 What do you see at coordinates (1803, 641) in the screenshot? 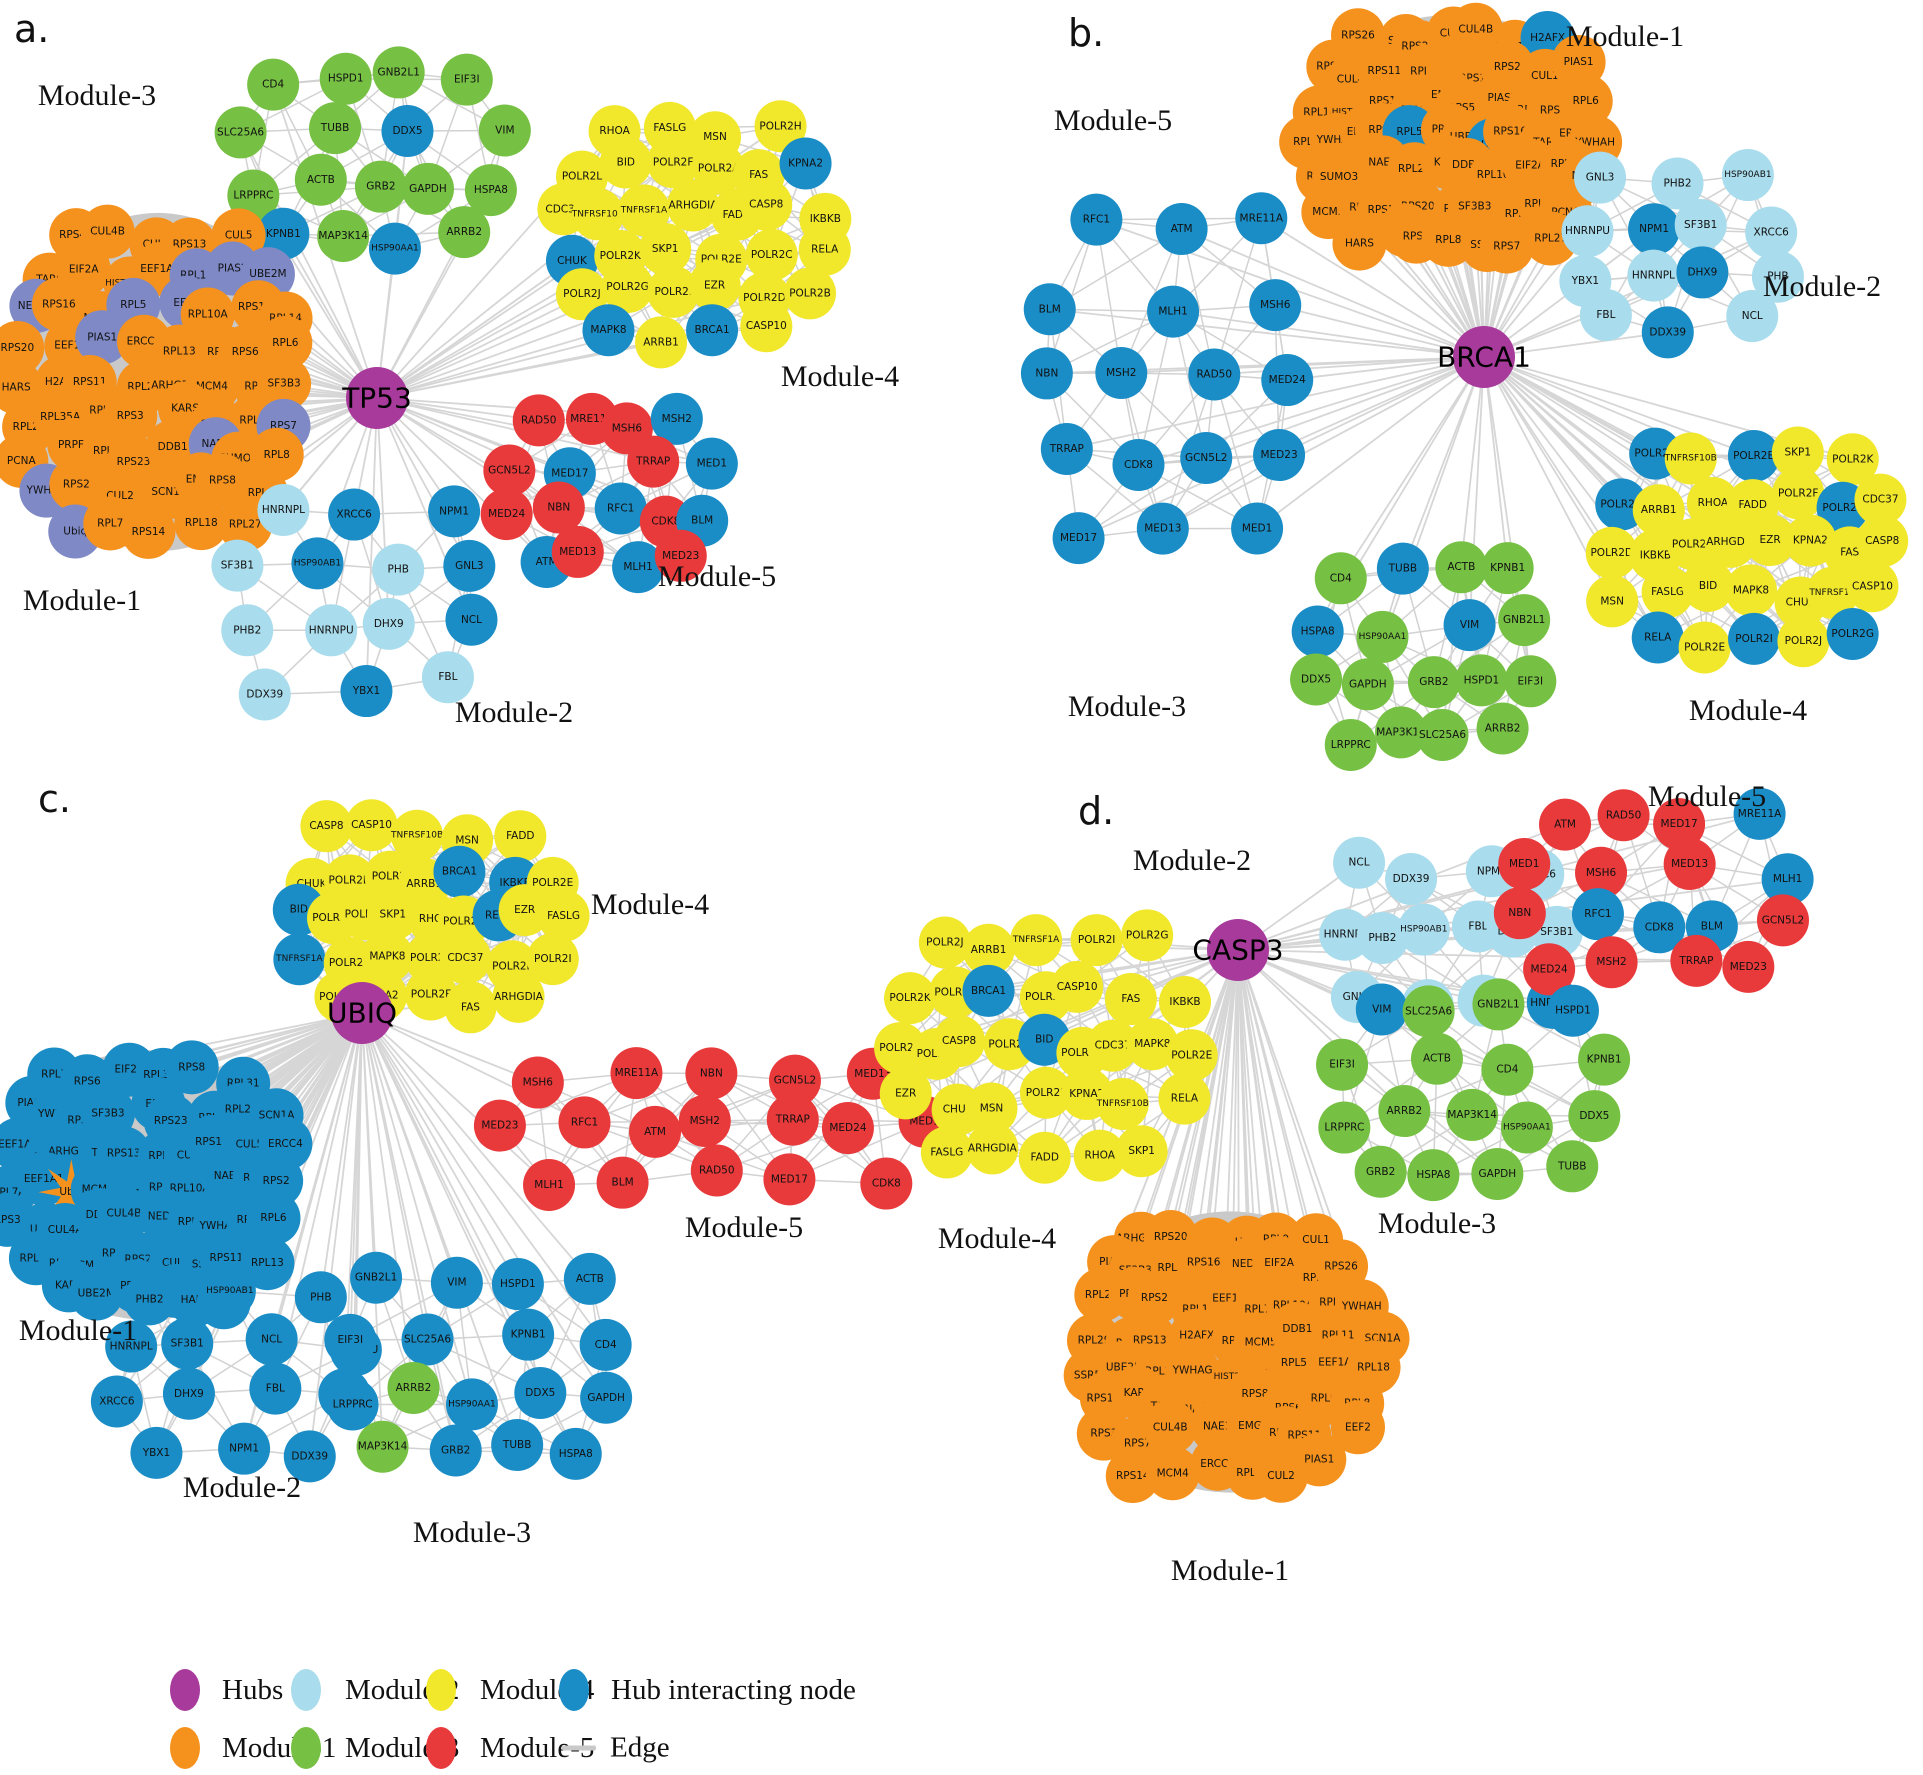
I see `node-POLR2J: POLR2J` at bounding box center [1803, 641].